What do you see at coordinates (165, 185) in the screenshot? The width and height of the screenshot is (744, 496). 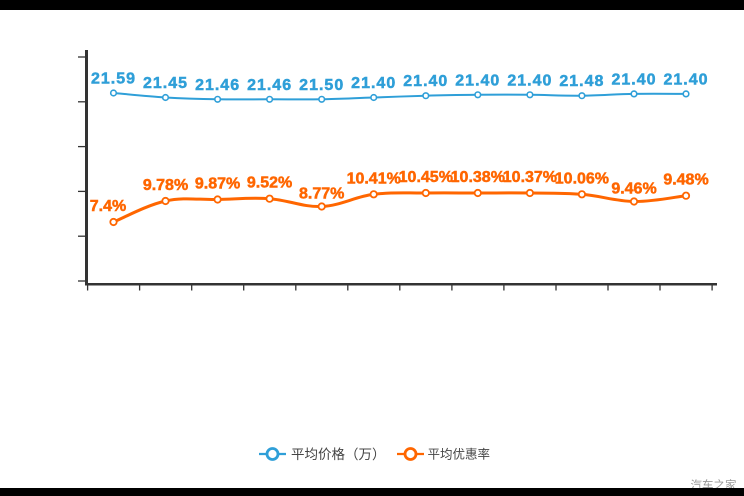 I see `svg-text: 9.78%` at bounding box center [165, 185].